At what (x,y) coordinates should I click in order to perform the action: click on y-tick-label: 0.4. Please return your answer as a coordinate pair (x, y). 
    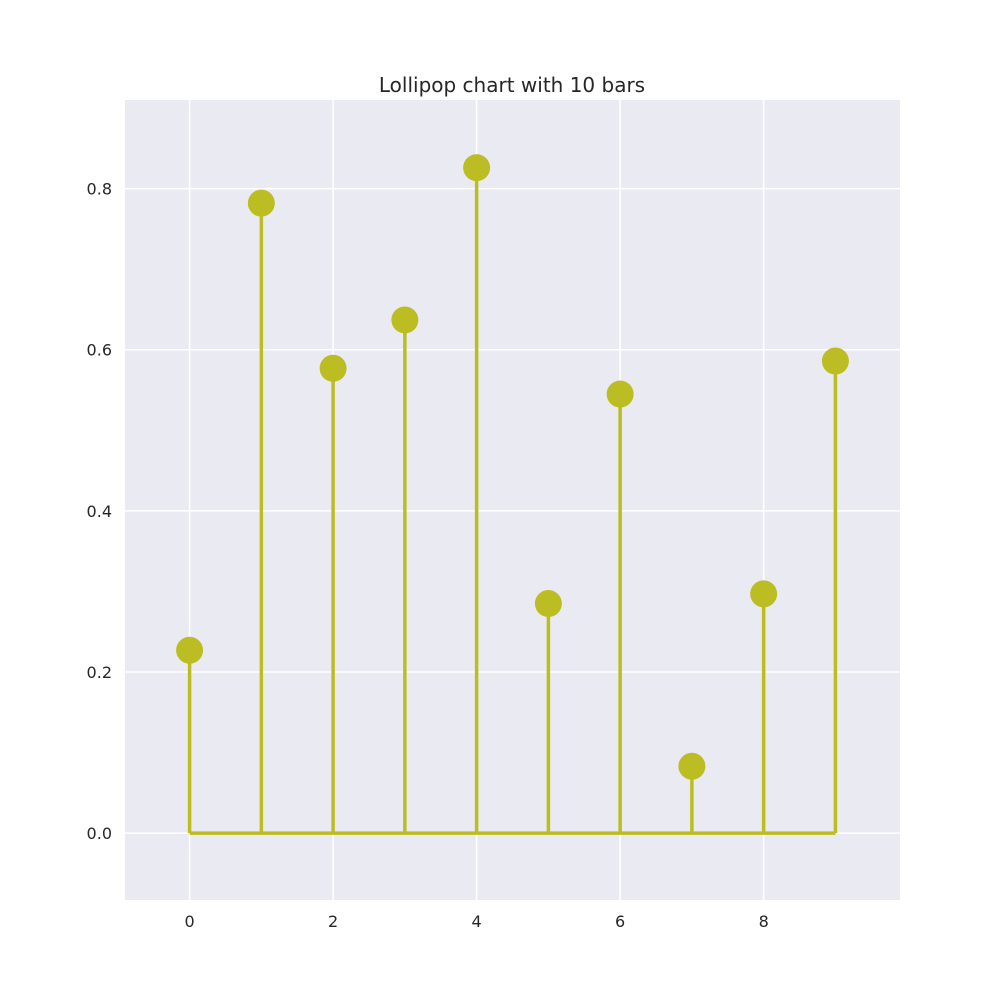
    Looking at the image, I should click on (99, 511).